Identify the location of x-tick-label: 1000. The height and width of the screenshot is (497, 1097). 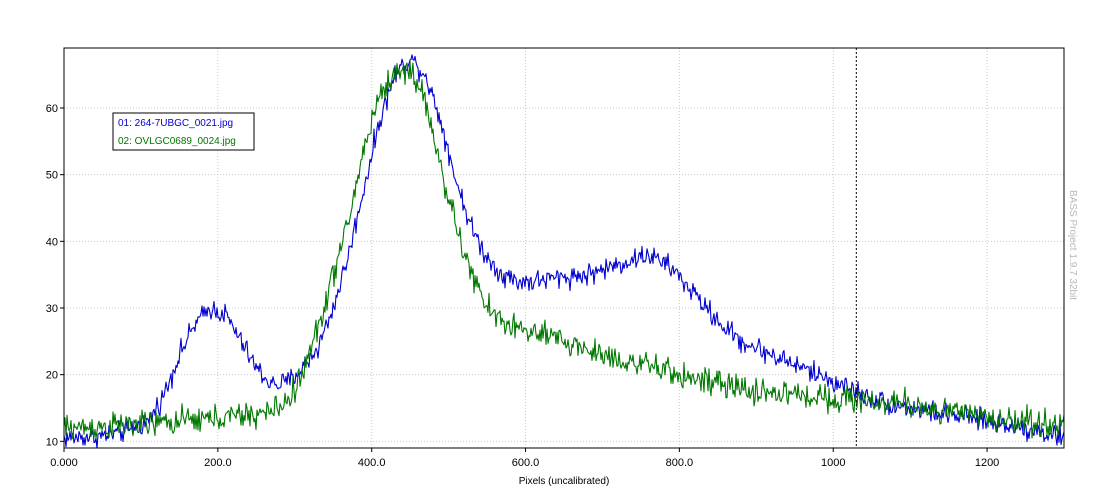
(833, 463).